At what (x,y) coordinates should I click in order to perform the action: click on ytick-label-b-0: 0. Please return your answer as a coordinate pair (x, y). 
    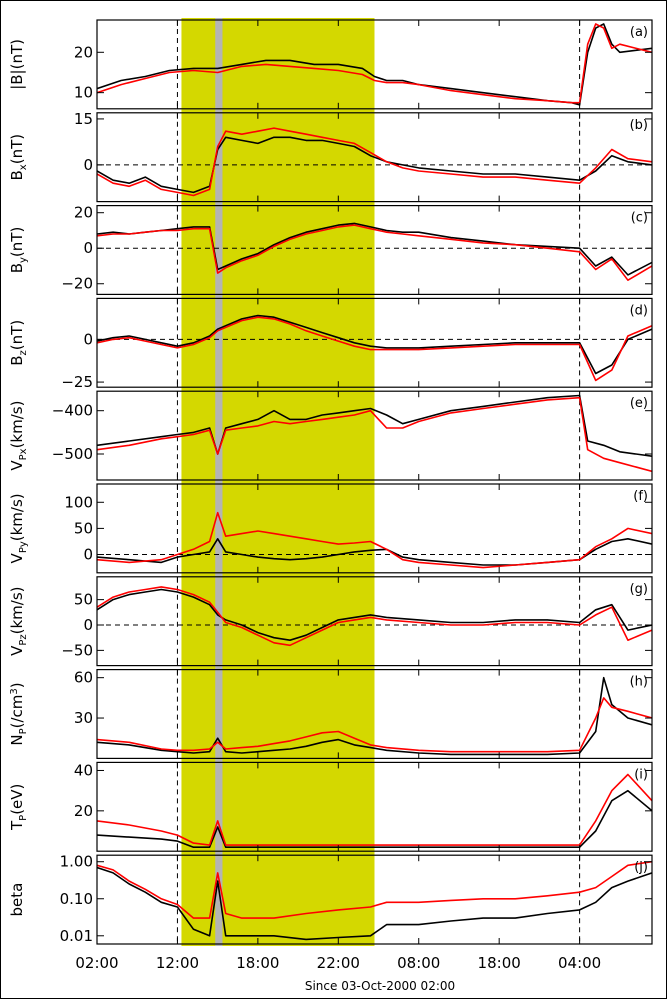
    Looking at the image, I should click on (88, 165).